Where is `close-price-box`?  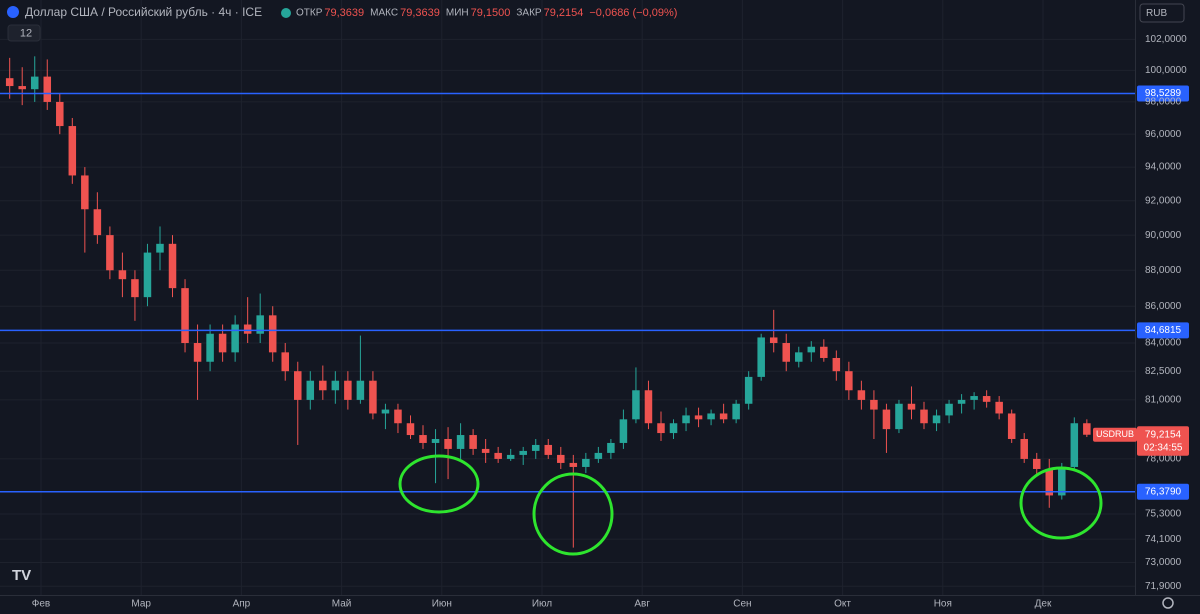 close-price-box is located at coordinates (1163, 441).